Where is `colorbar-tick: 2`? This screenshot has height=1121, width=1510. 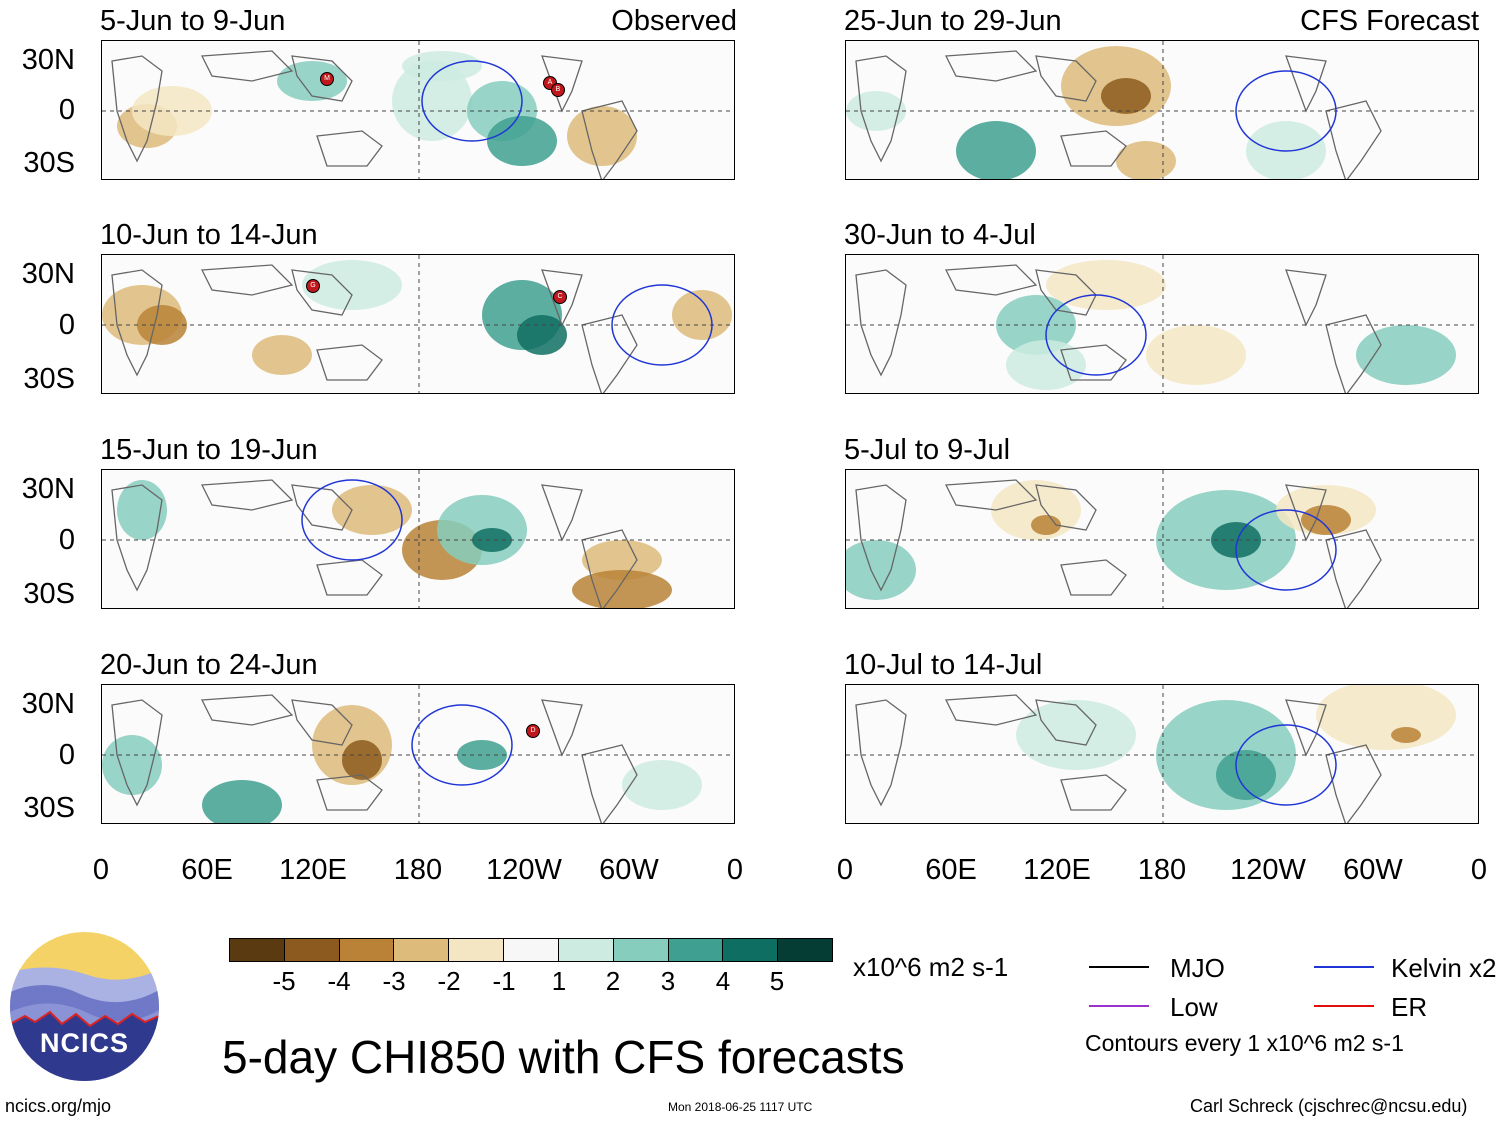
colorbar-tick: 2 is located at coordinates (613, 981).